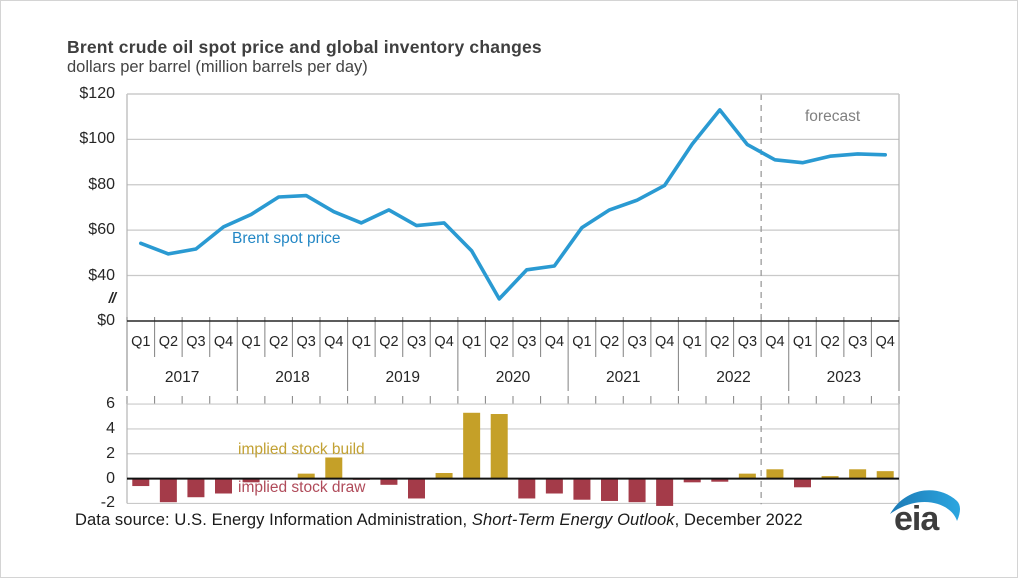 This screenshot has height=578, width=1018. Describe the element at coordinates (101, 230) in the screenshot. I see `price-tick-label: $60` at that location.